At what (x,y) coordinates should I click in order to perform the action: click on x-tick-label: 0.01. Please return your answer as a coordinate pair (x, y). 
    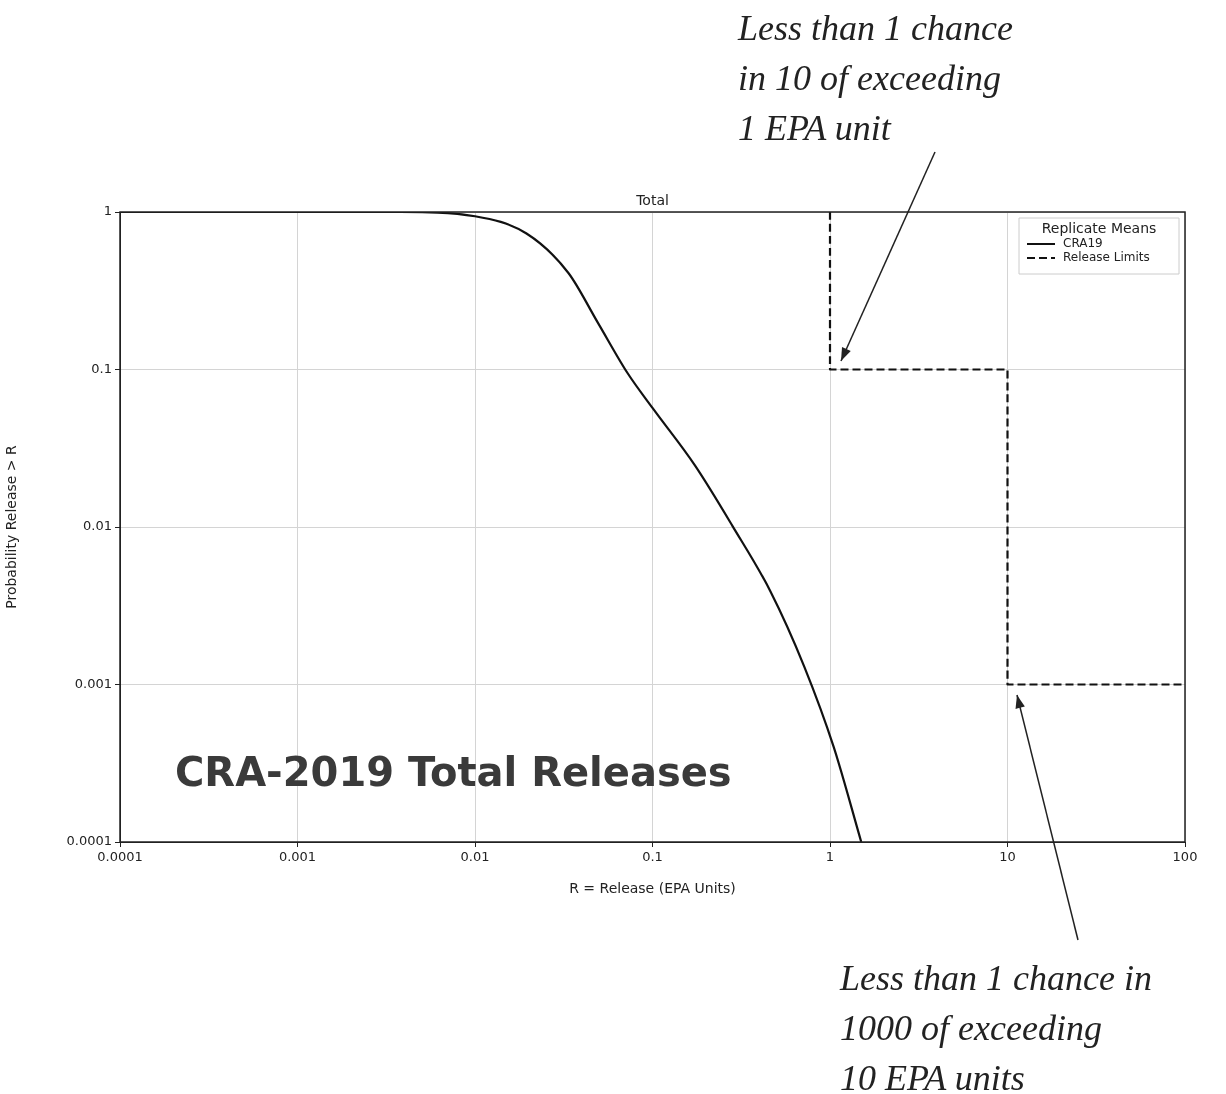
    Looking at the image, I should click on (475, 857).